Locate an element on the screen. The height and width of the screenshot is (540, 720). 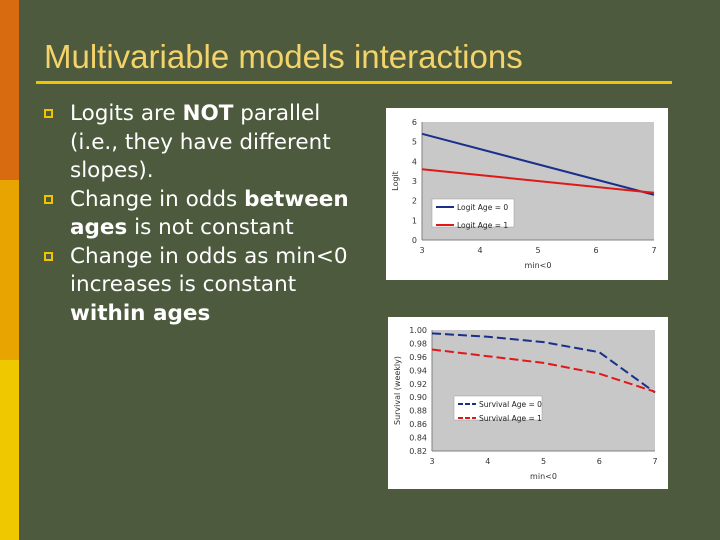
y-tick-label: 0.94 is located at coordinates (418, 370).